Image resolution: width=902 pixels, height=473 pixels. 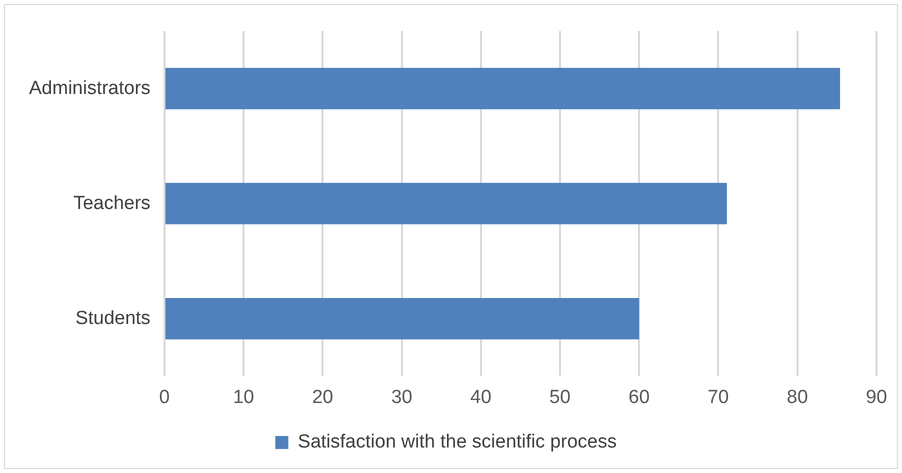 What do you see at coordinates (639, 397) in the screenshot?
I see `x-tick-label: 60` at bounding box center [639, 397].